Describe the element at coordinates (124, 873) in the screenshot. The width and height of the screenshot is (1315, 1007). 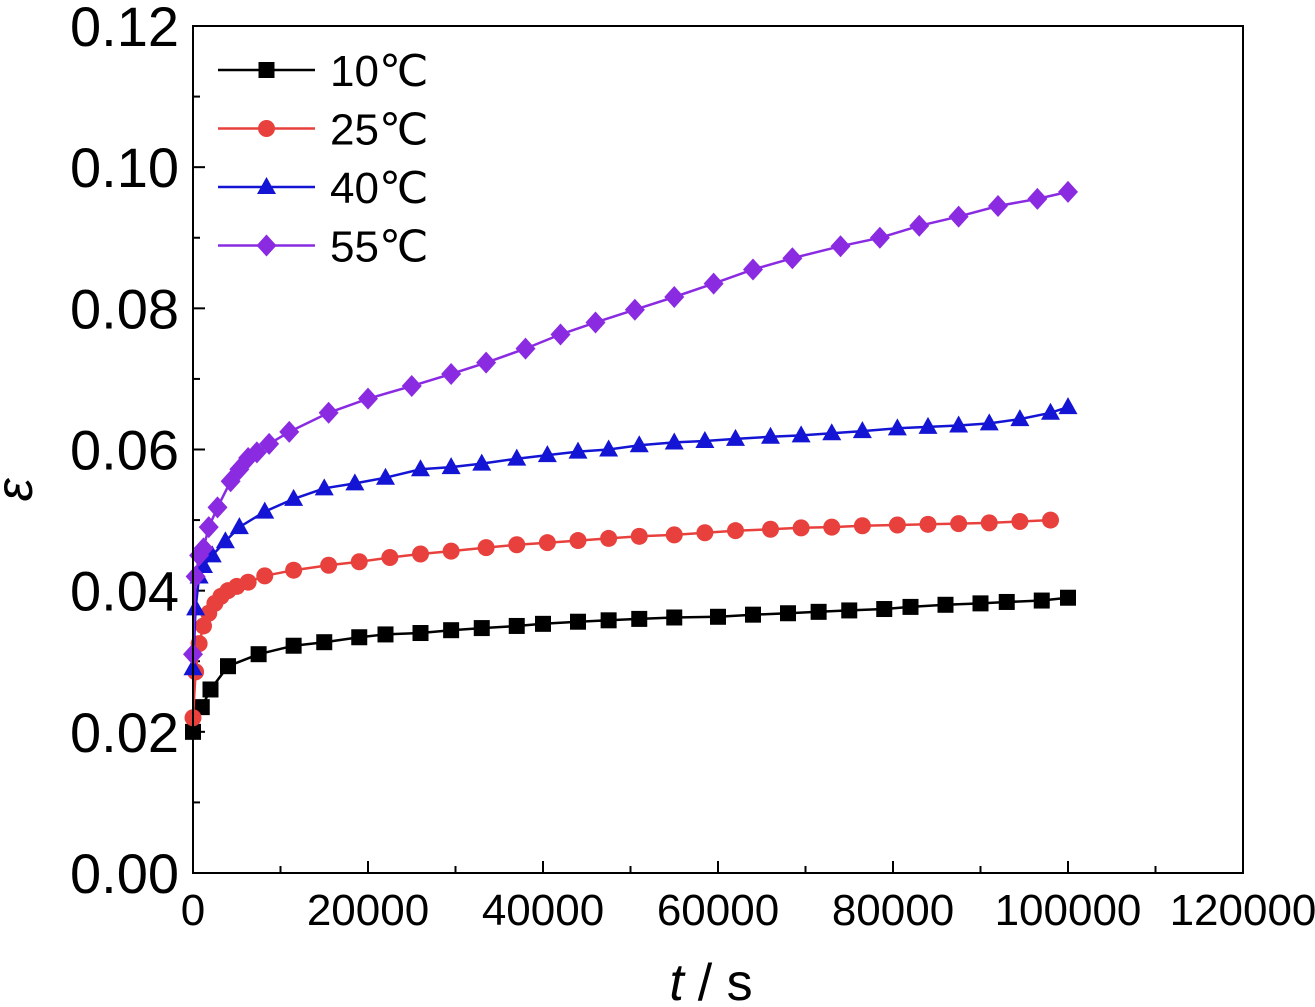
I see `y-tick-label: 0.00` at that location.